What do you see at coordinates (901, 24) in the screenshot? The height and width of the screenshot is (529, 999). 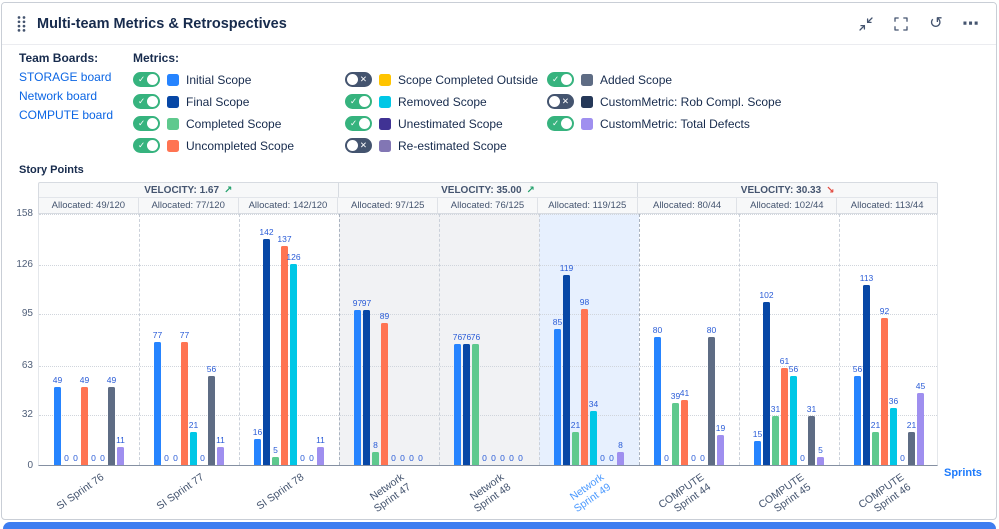 I see `fullscreen-icon` at bounding box center [901, 24].